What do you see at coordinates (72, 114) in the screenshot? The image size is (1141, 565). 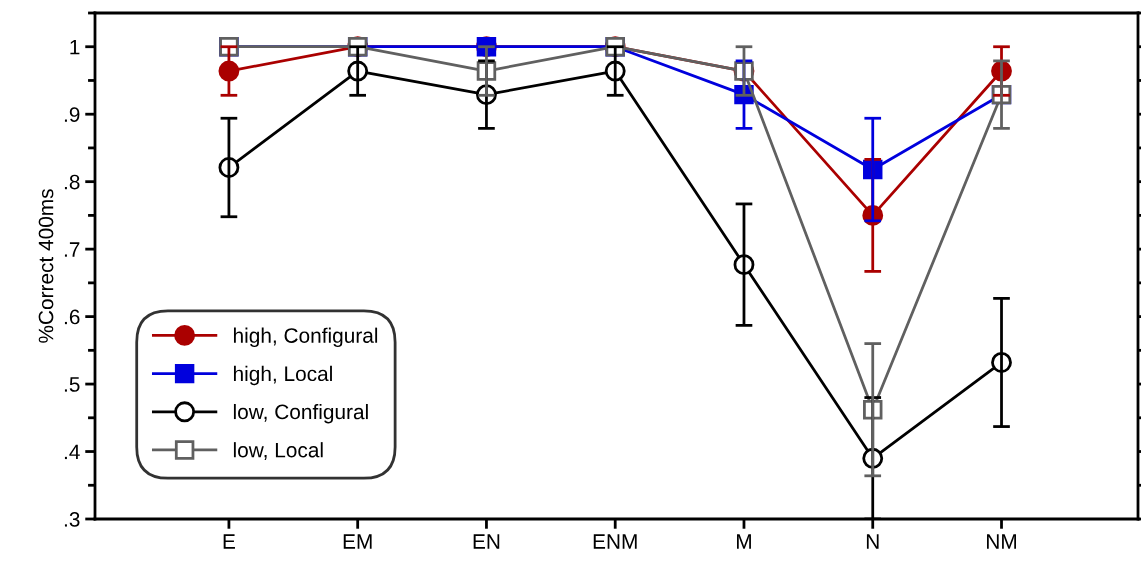 I see `y-tick-label: .9` at bounding box center [72, 114].